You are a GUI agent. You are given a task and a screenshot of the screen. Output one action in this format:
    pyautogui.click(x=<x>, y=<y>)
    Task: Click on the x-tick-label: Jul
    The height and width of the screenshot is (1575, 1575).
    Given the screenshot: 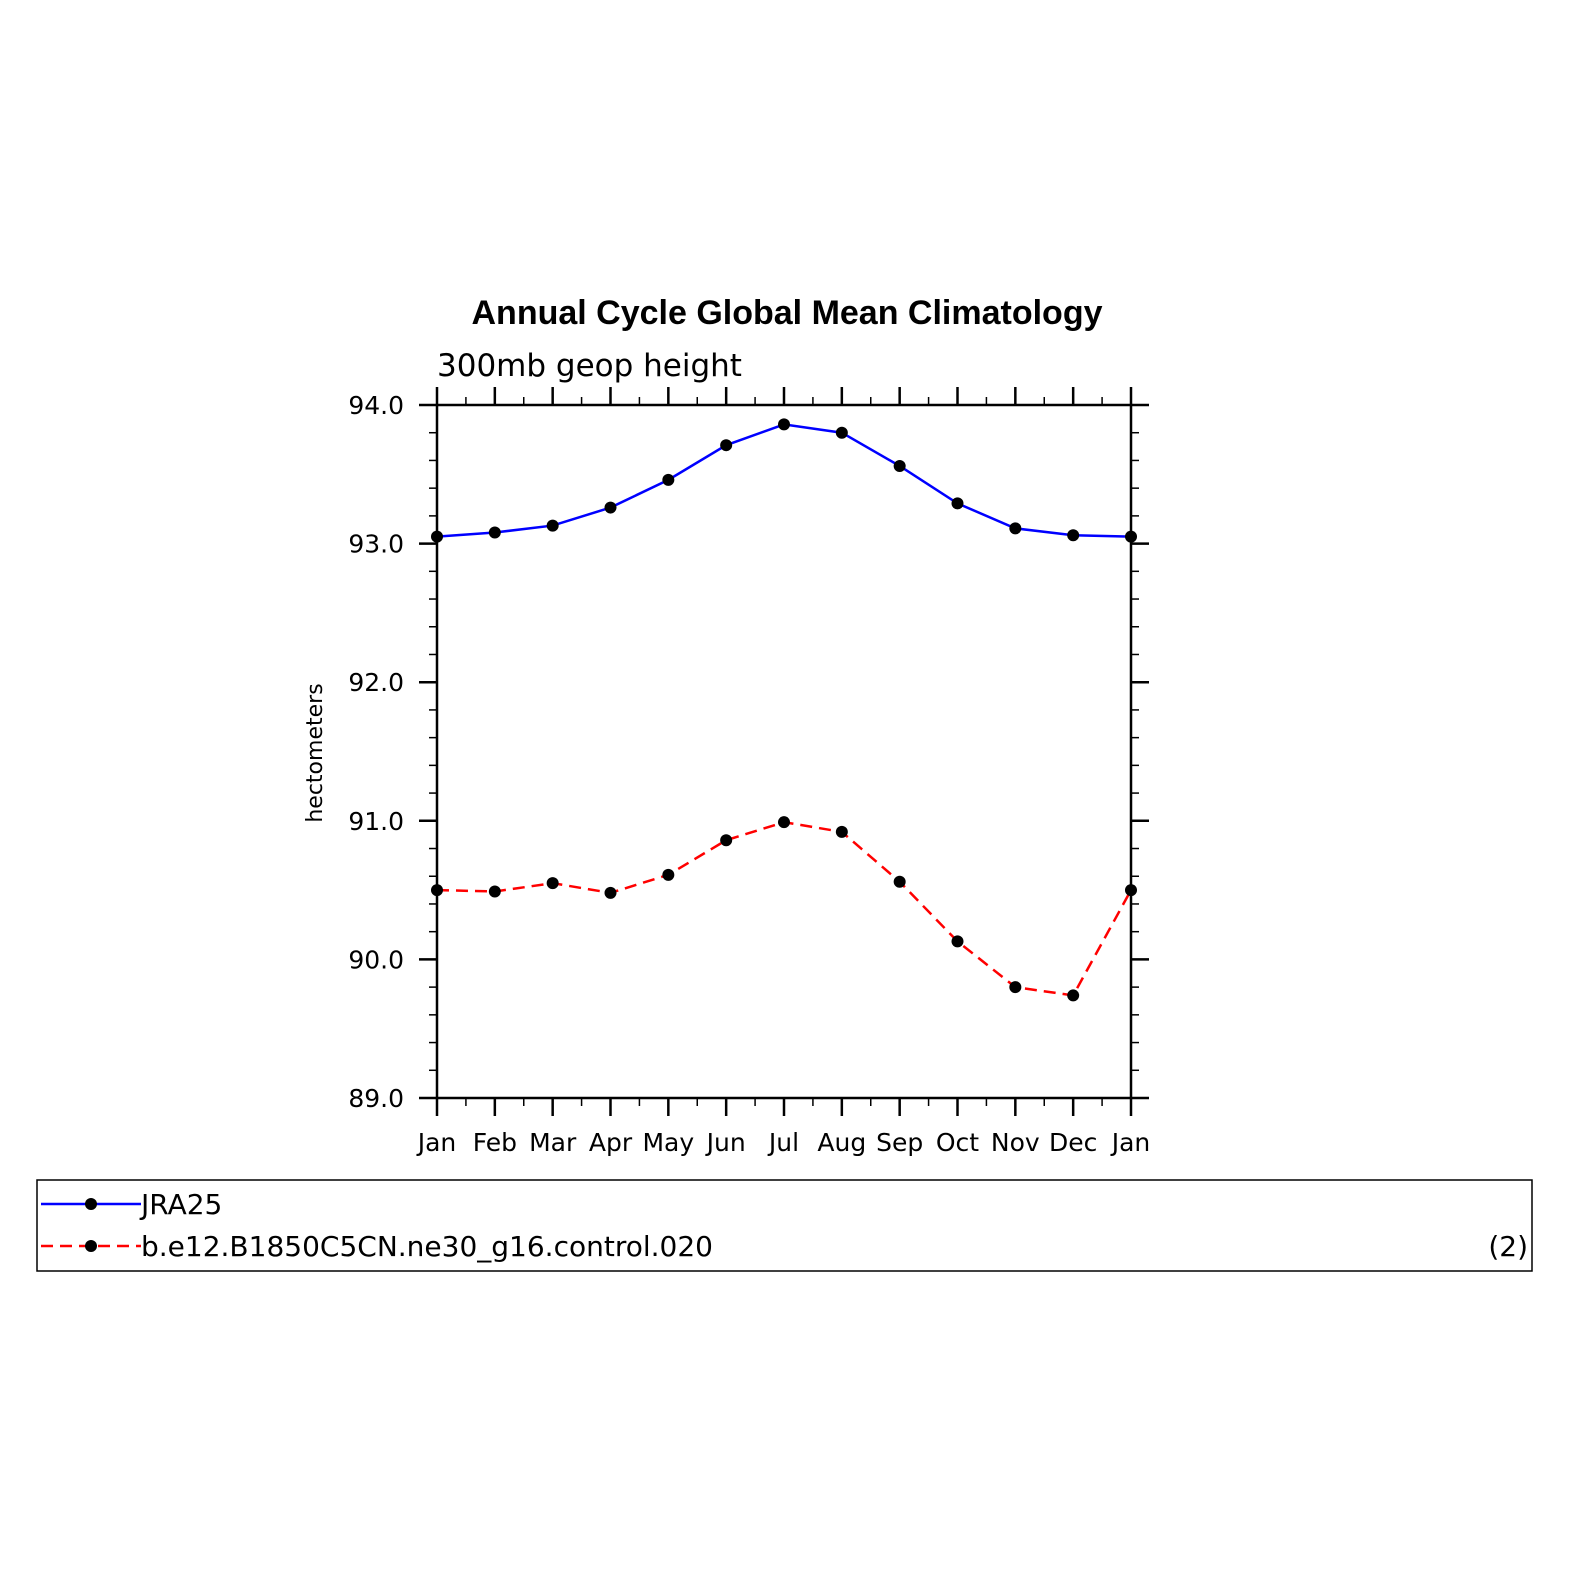 What is the action you would take?
    pyautogui.click(x=783, y=1142)
    